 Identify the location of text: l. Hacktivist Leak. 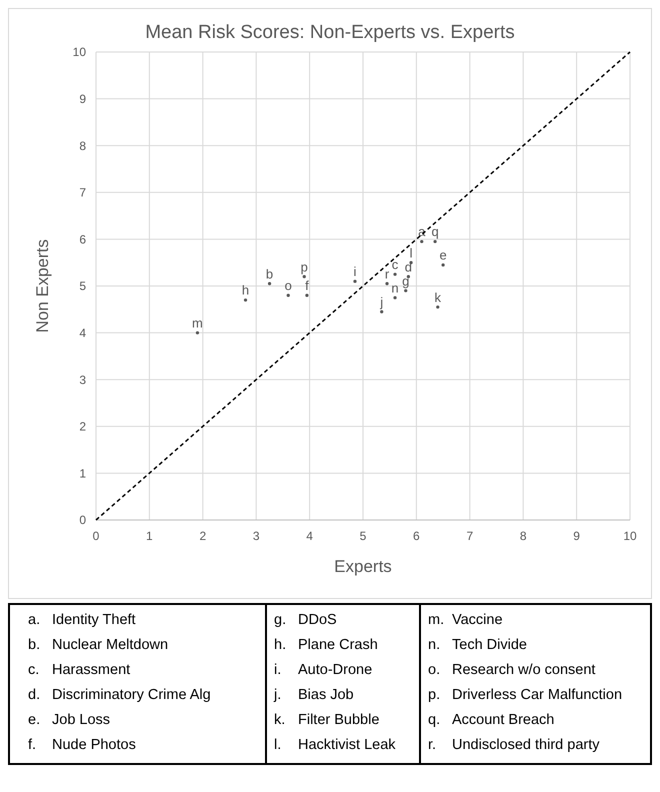
(335, 745).